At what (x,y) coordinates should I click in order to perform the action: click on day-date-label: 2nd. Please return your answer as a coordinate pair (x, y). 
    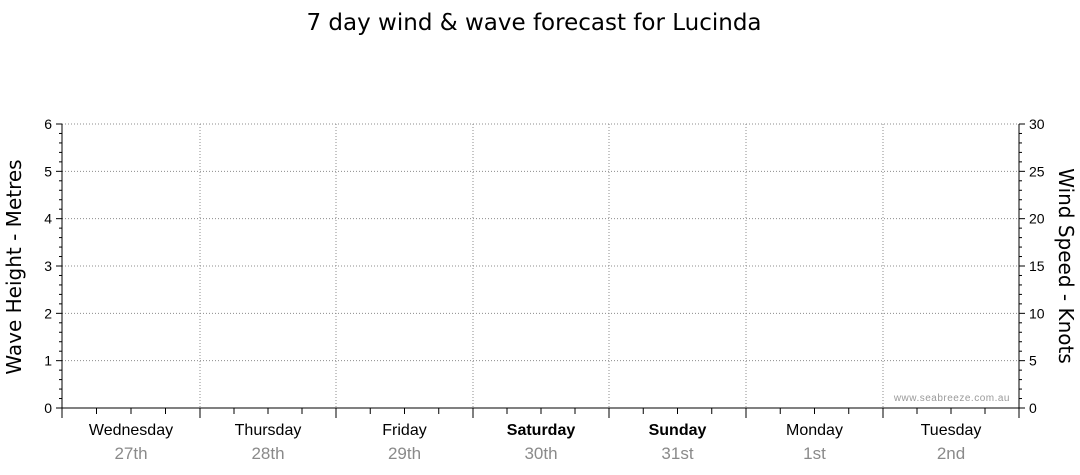
    Looking at the image, I should click on (951, 453).